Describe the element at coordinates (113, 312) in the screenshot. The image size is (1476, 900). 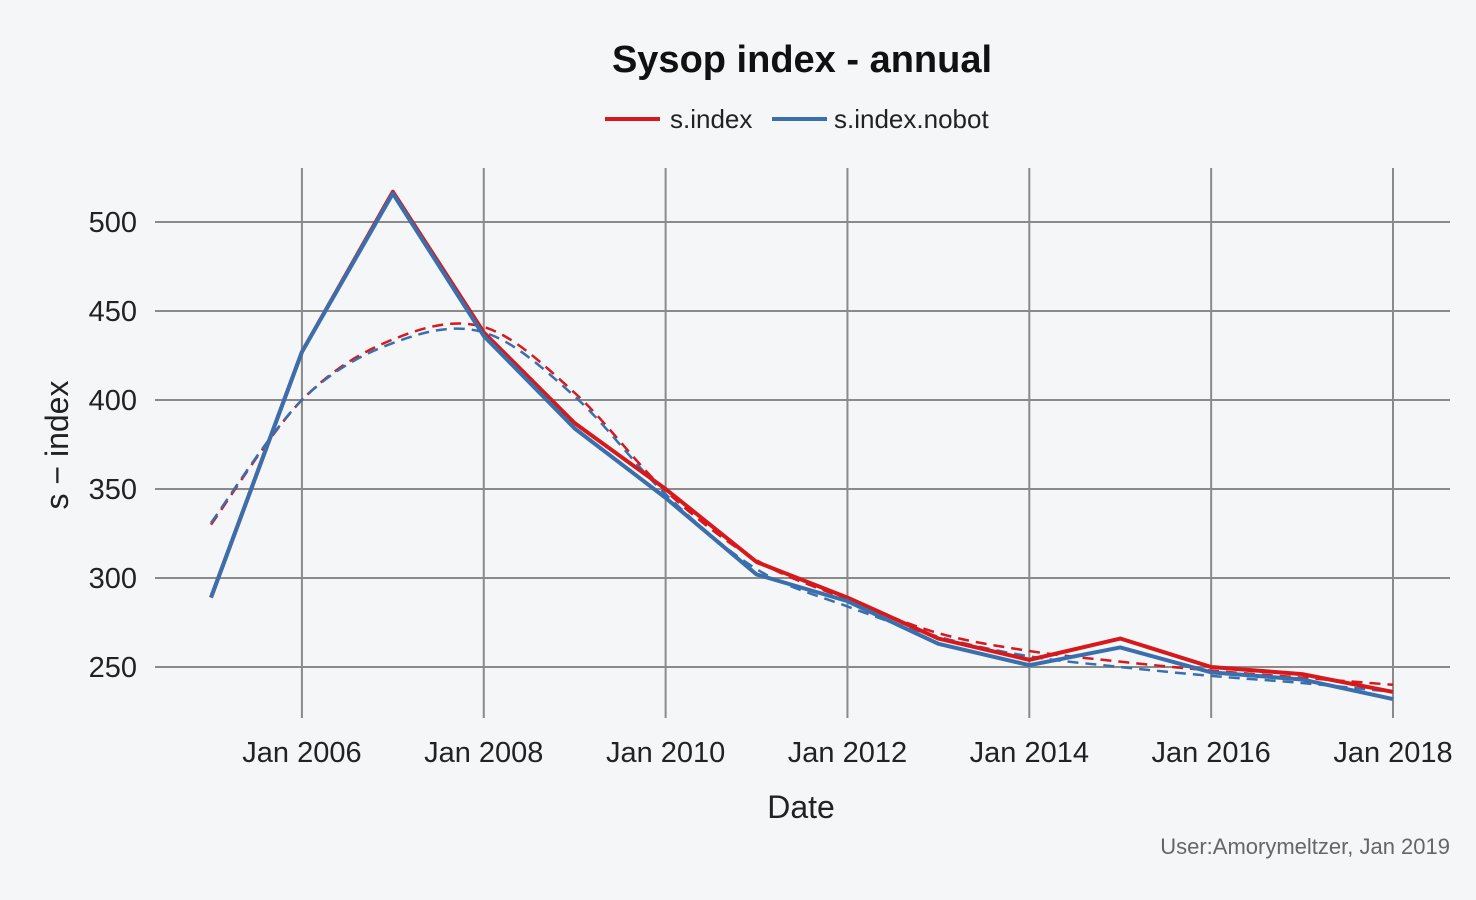
I see `y-tick-label: 450` at that location.